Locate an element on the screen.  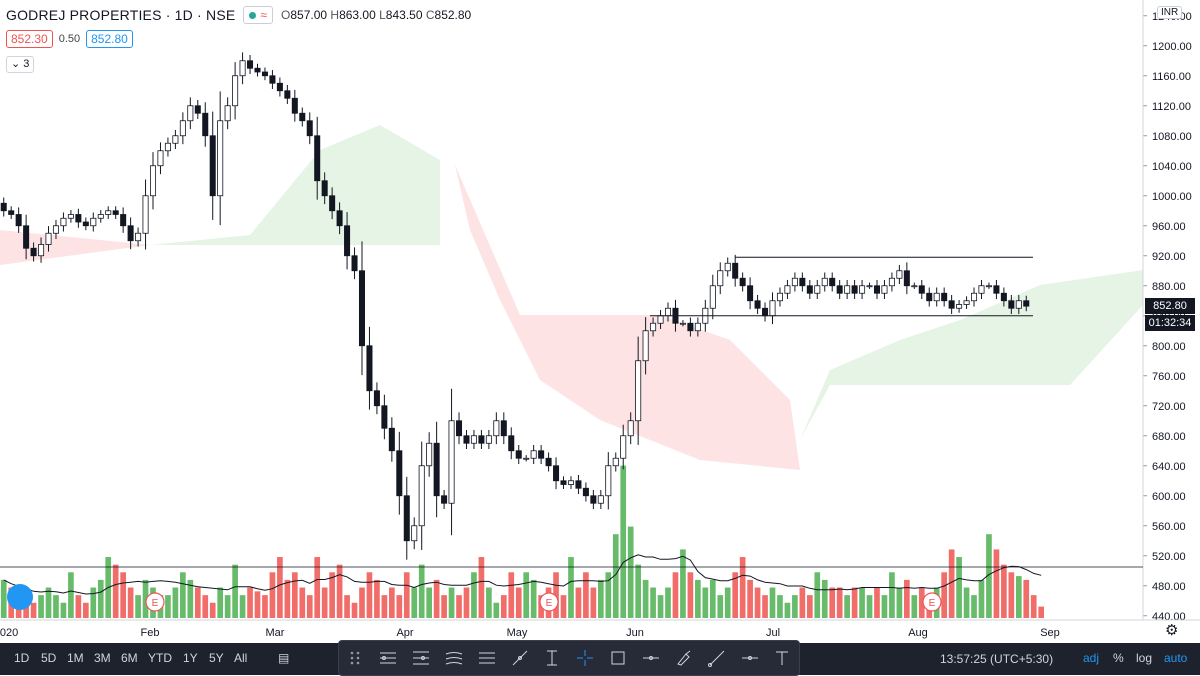
auto-toggle: auto is located at coordinates (1176, 658).